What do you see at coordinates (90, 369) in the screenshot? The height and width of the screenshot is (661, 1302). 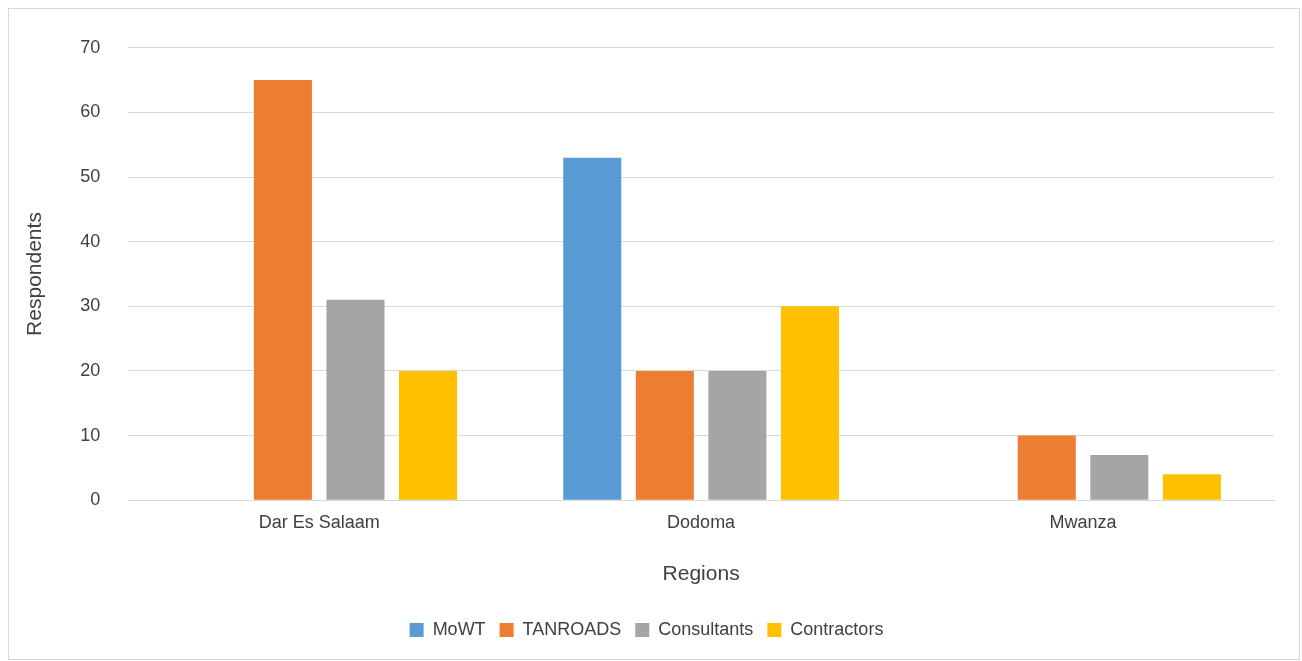 I see `y-tick-label: 20` at bounding box center [90, 369].